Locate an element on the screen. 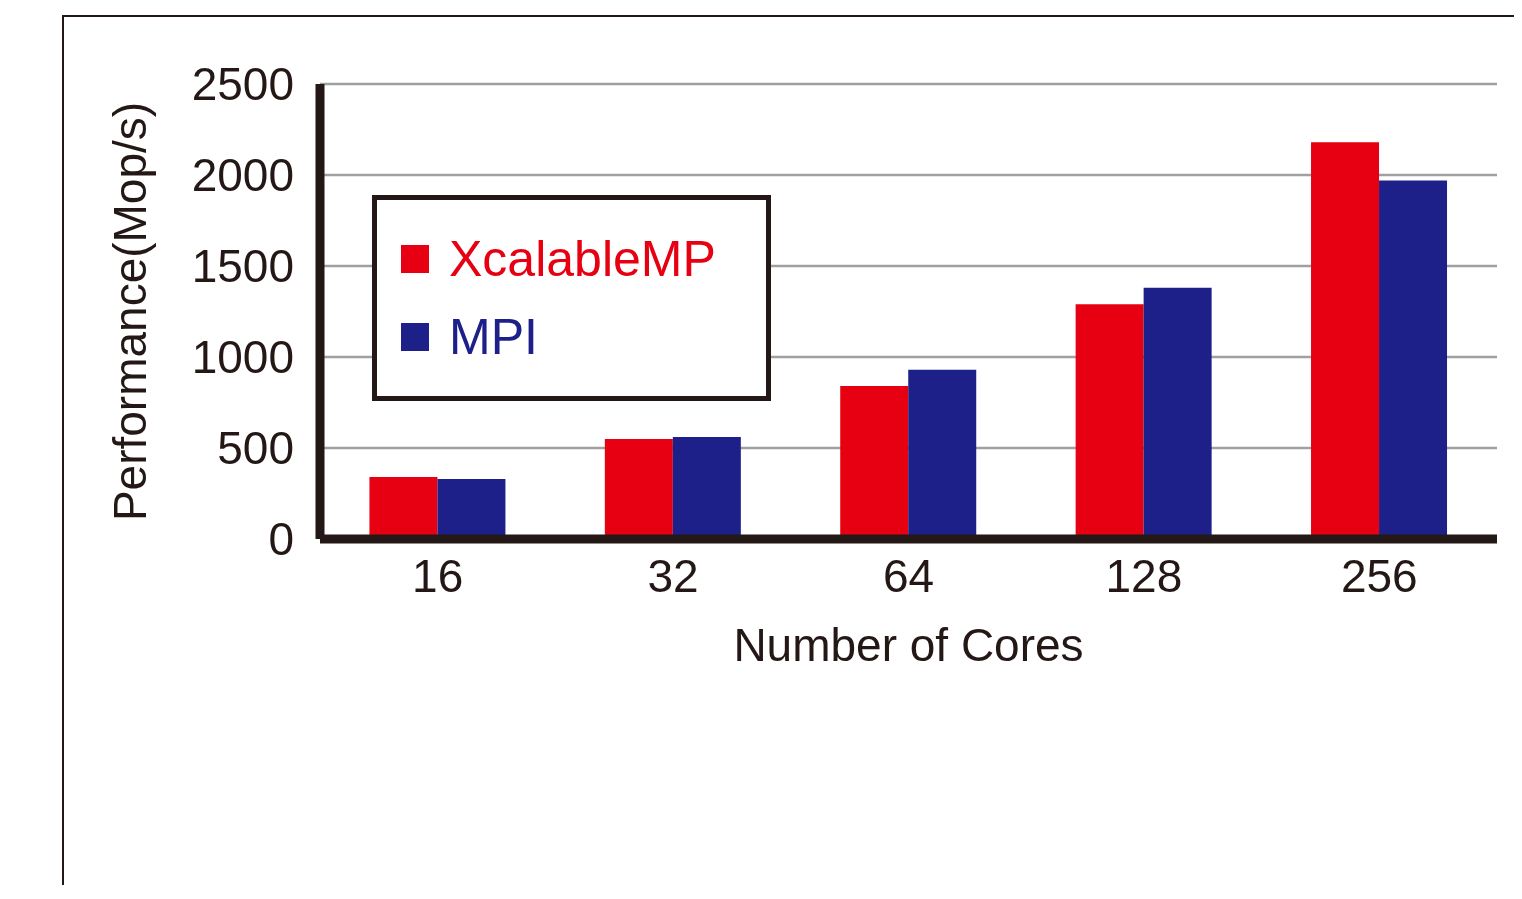 The image size is (1522, 899). y-tick-label: 1000 is located at coordinates (242, 357).